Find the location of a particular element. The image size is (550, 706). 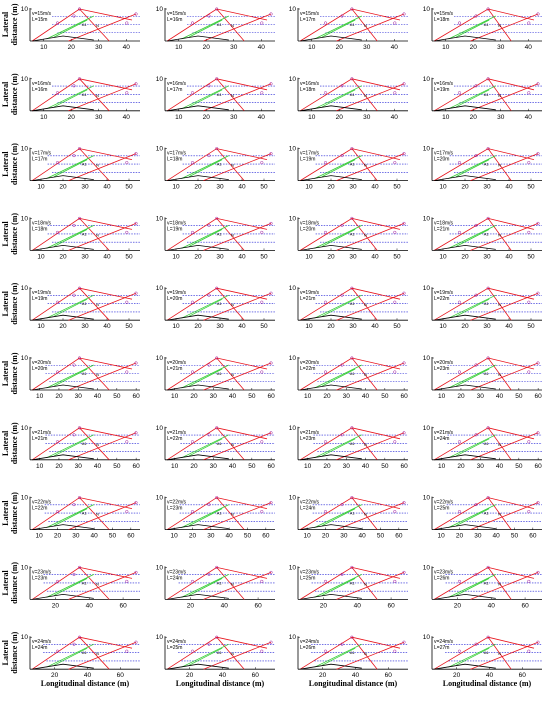

panel: 10 10 20 30 40 50 60 A1 Nv=22m/sL=23m is located at coordinates (215, 517).